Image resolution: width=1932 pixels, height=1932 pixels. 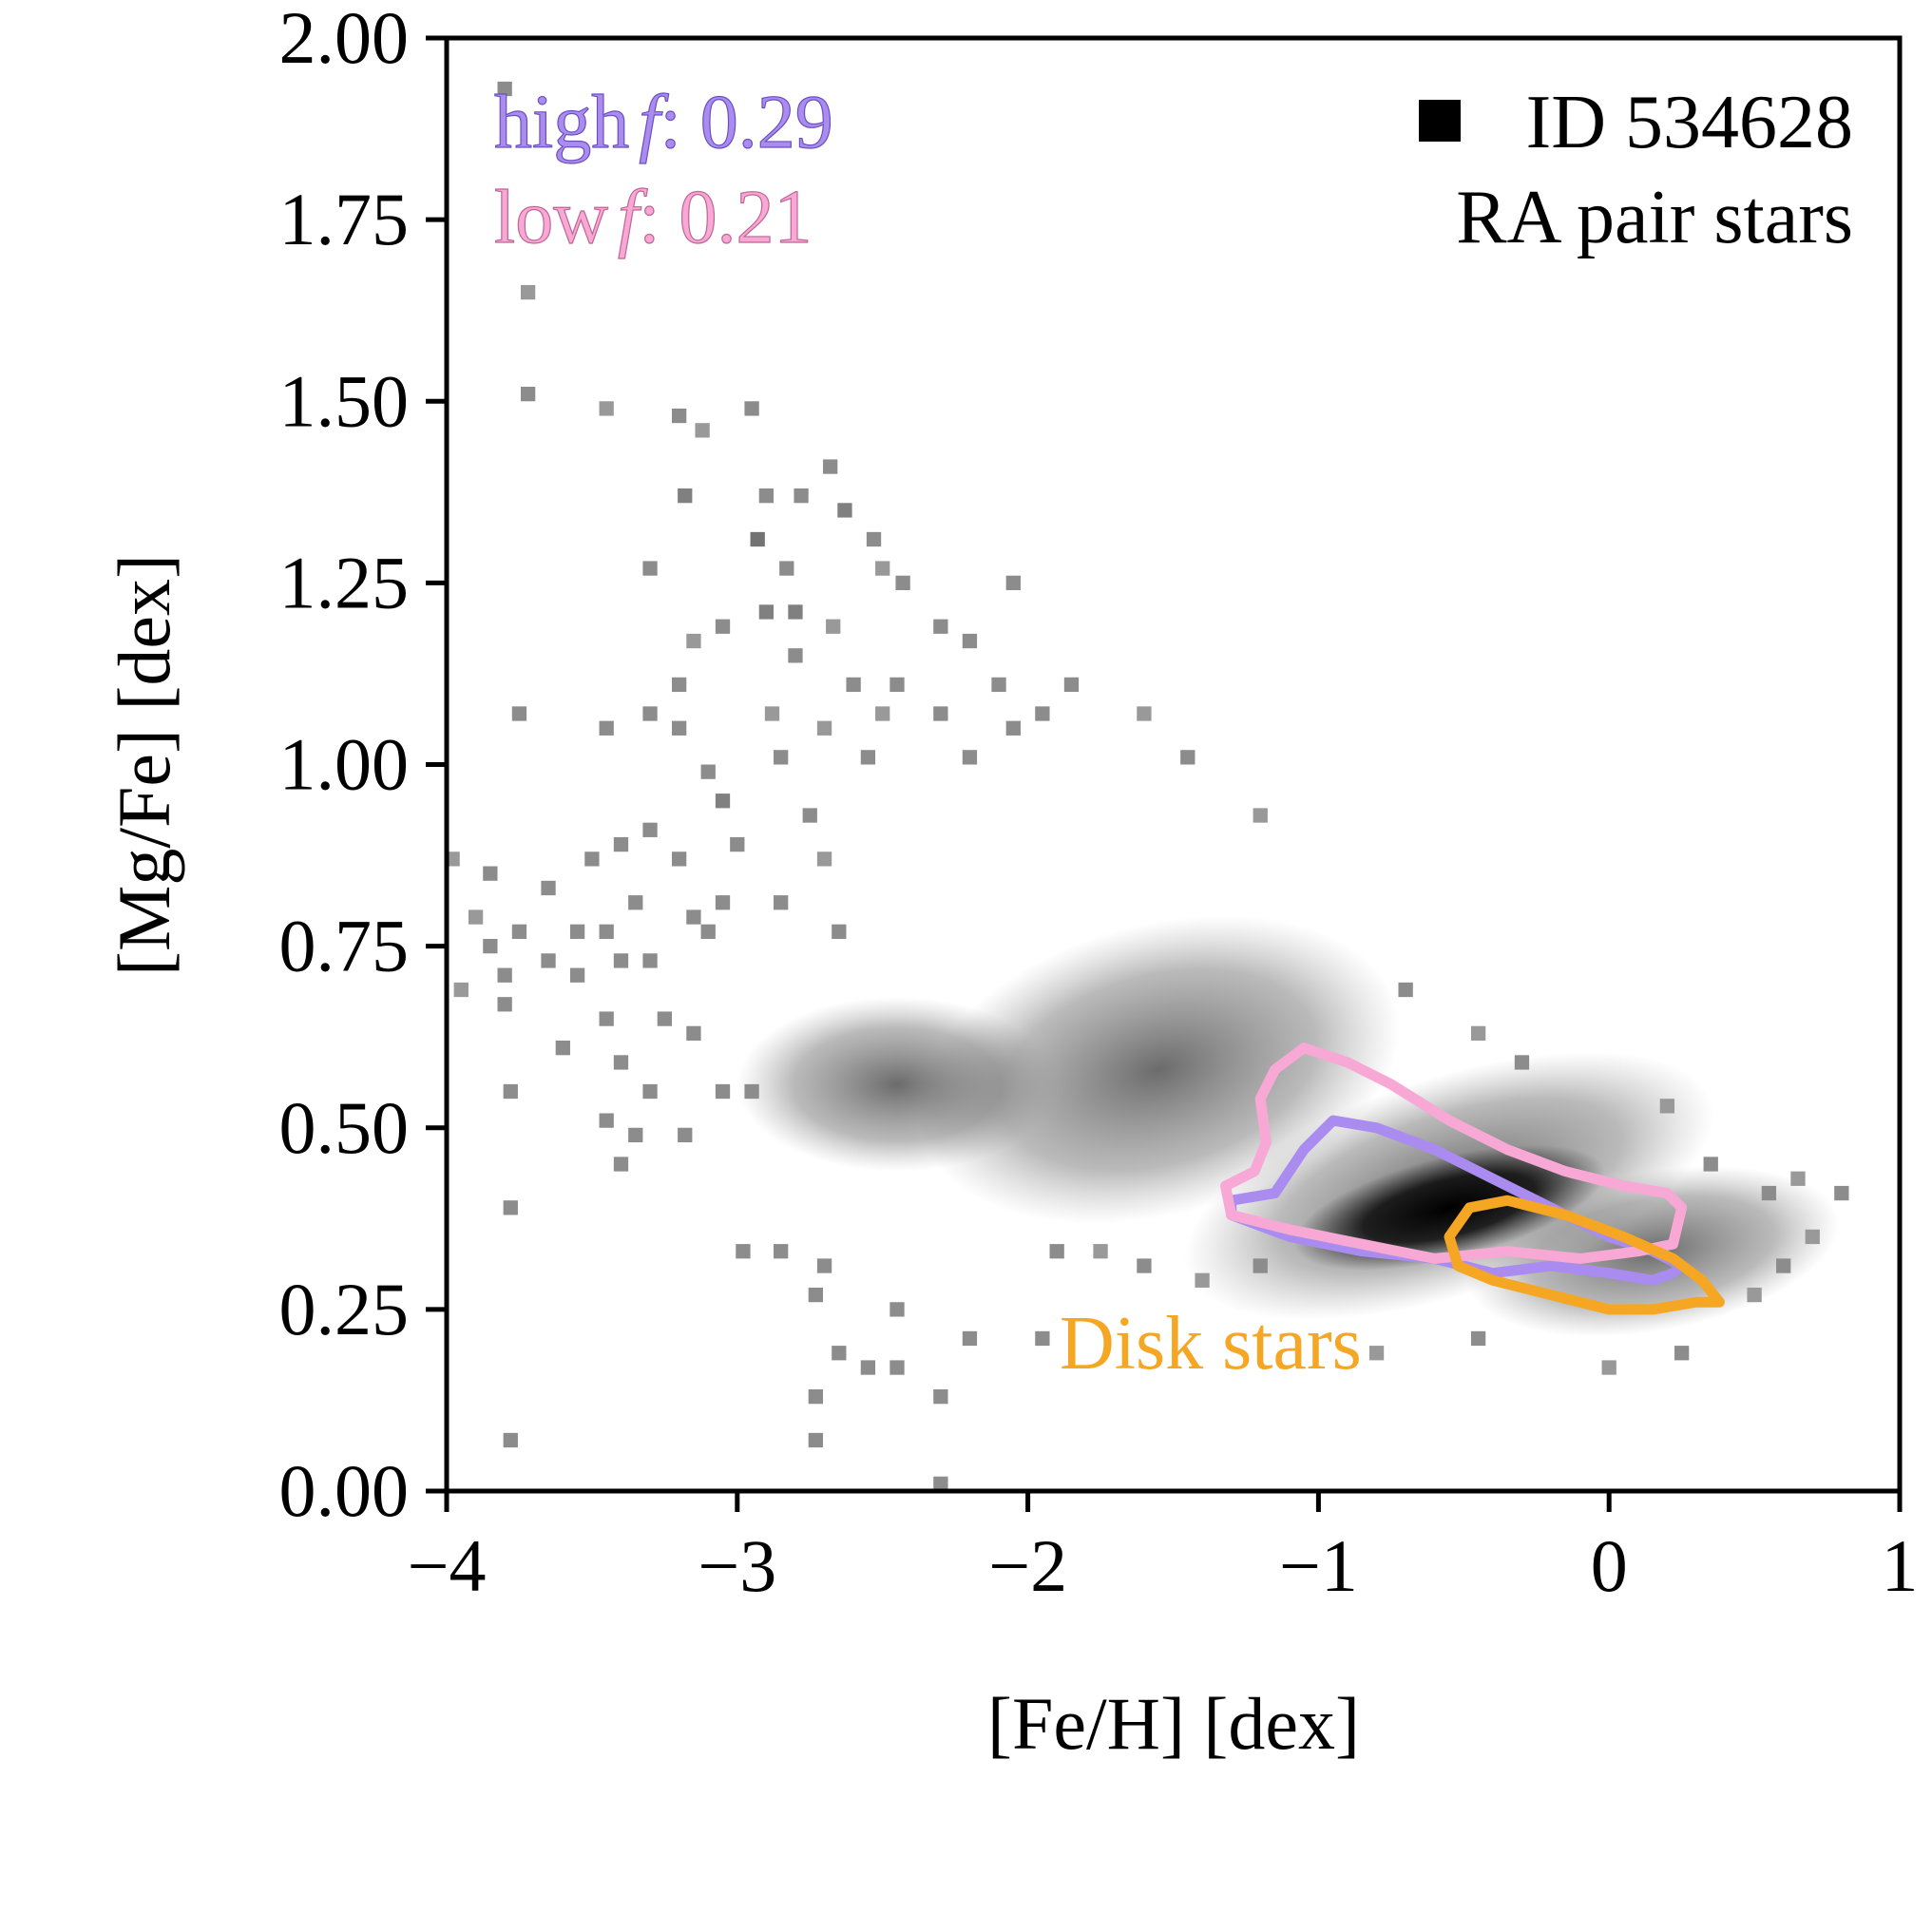 I want to click on contours, so click(x=1472, y=1179).